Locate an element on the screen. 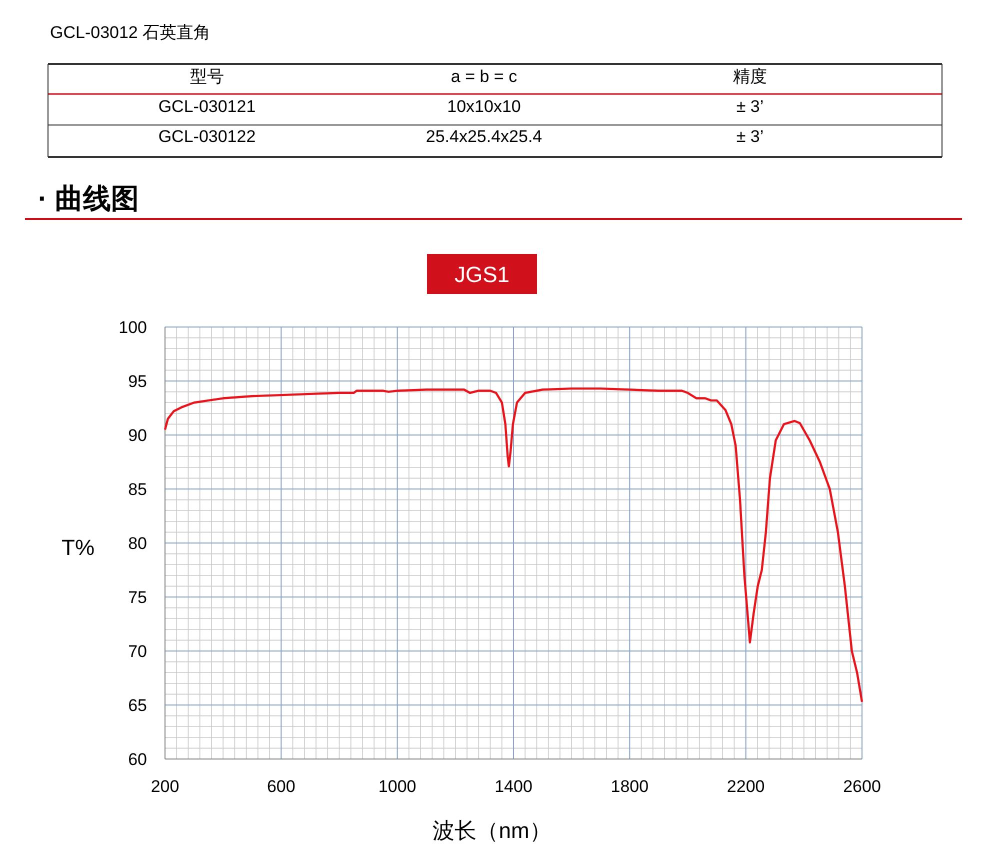 The image size is (990, 855). chart-title: JGS1 is located at coordinates (482, 274).